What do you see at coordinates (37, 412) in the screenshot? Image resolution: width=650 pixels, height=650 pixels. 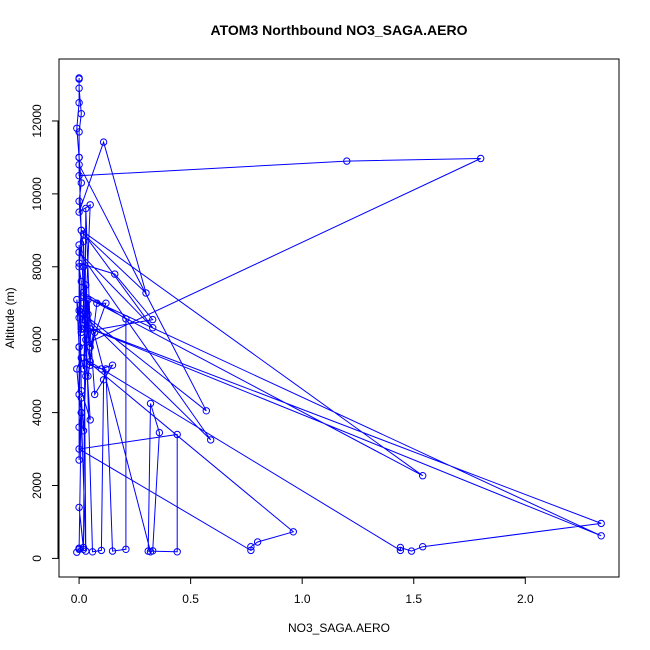 I see `y-tick-label: 4000` at bounding box center [37, 412].